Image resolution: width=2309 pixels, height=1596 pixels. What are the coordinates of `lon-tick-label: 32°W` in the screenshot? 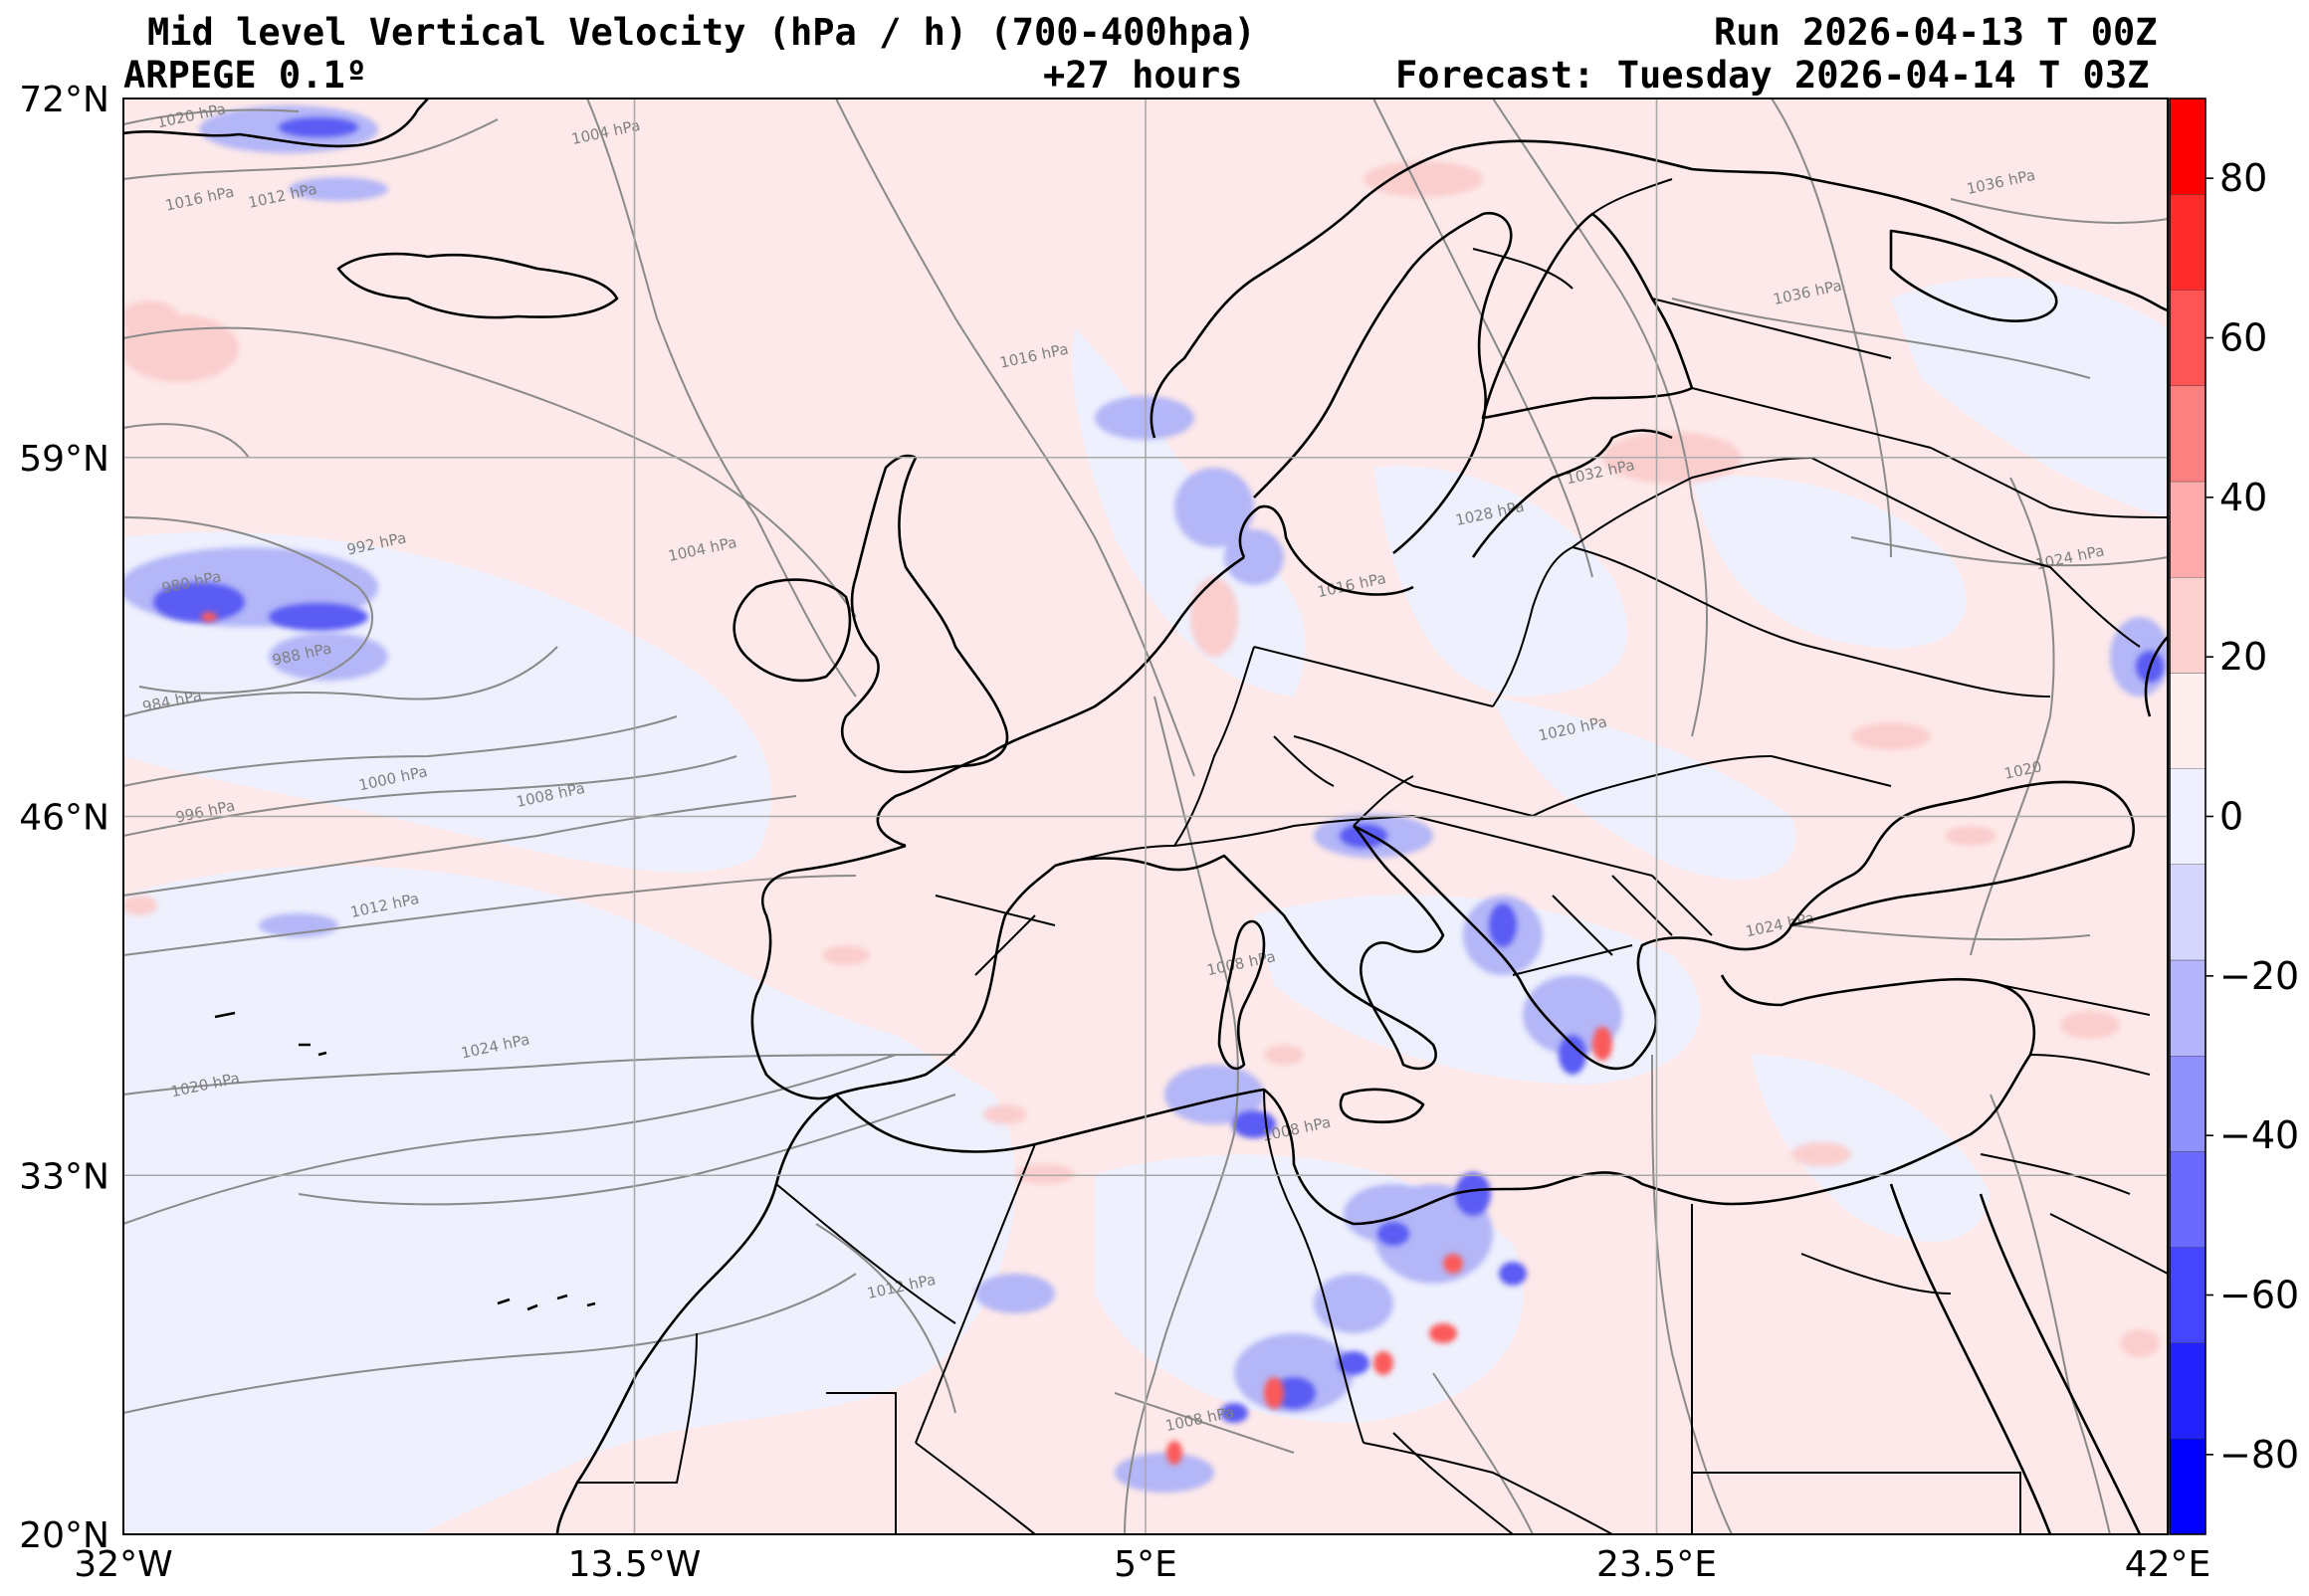 It's located at (123, 1565).